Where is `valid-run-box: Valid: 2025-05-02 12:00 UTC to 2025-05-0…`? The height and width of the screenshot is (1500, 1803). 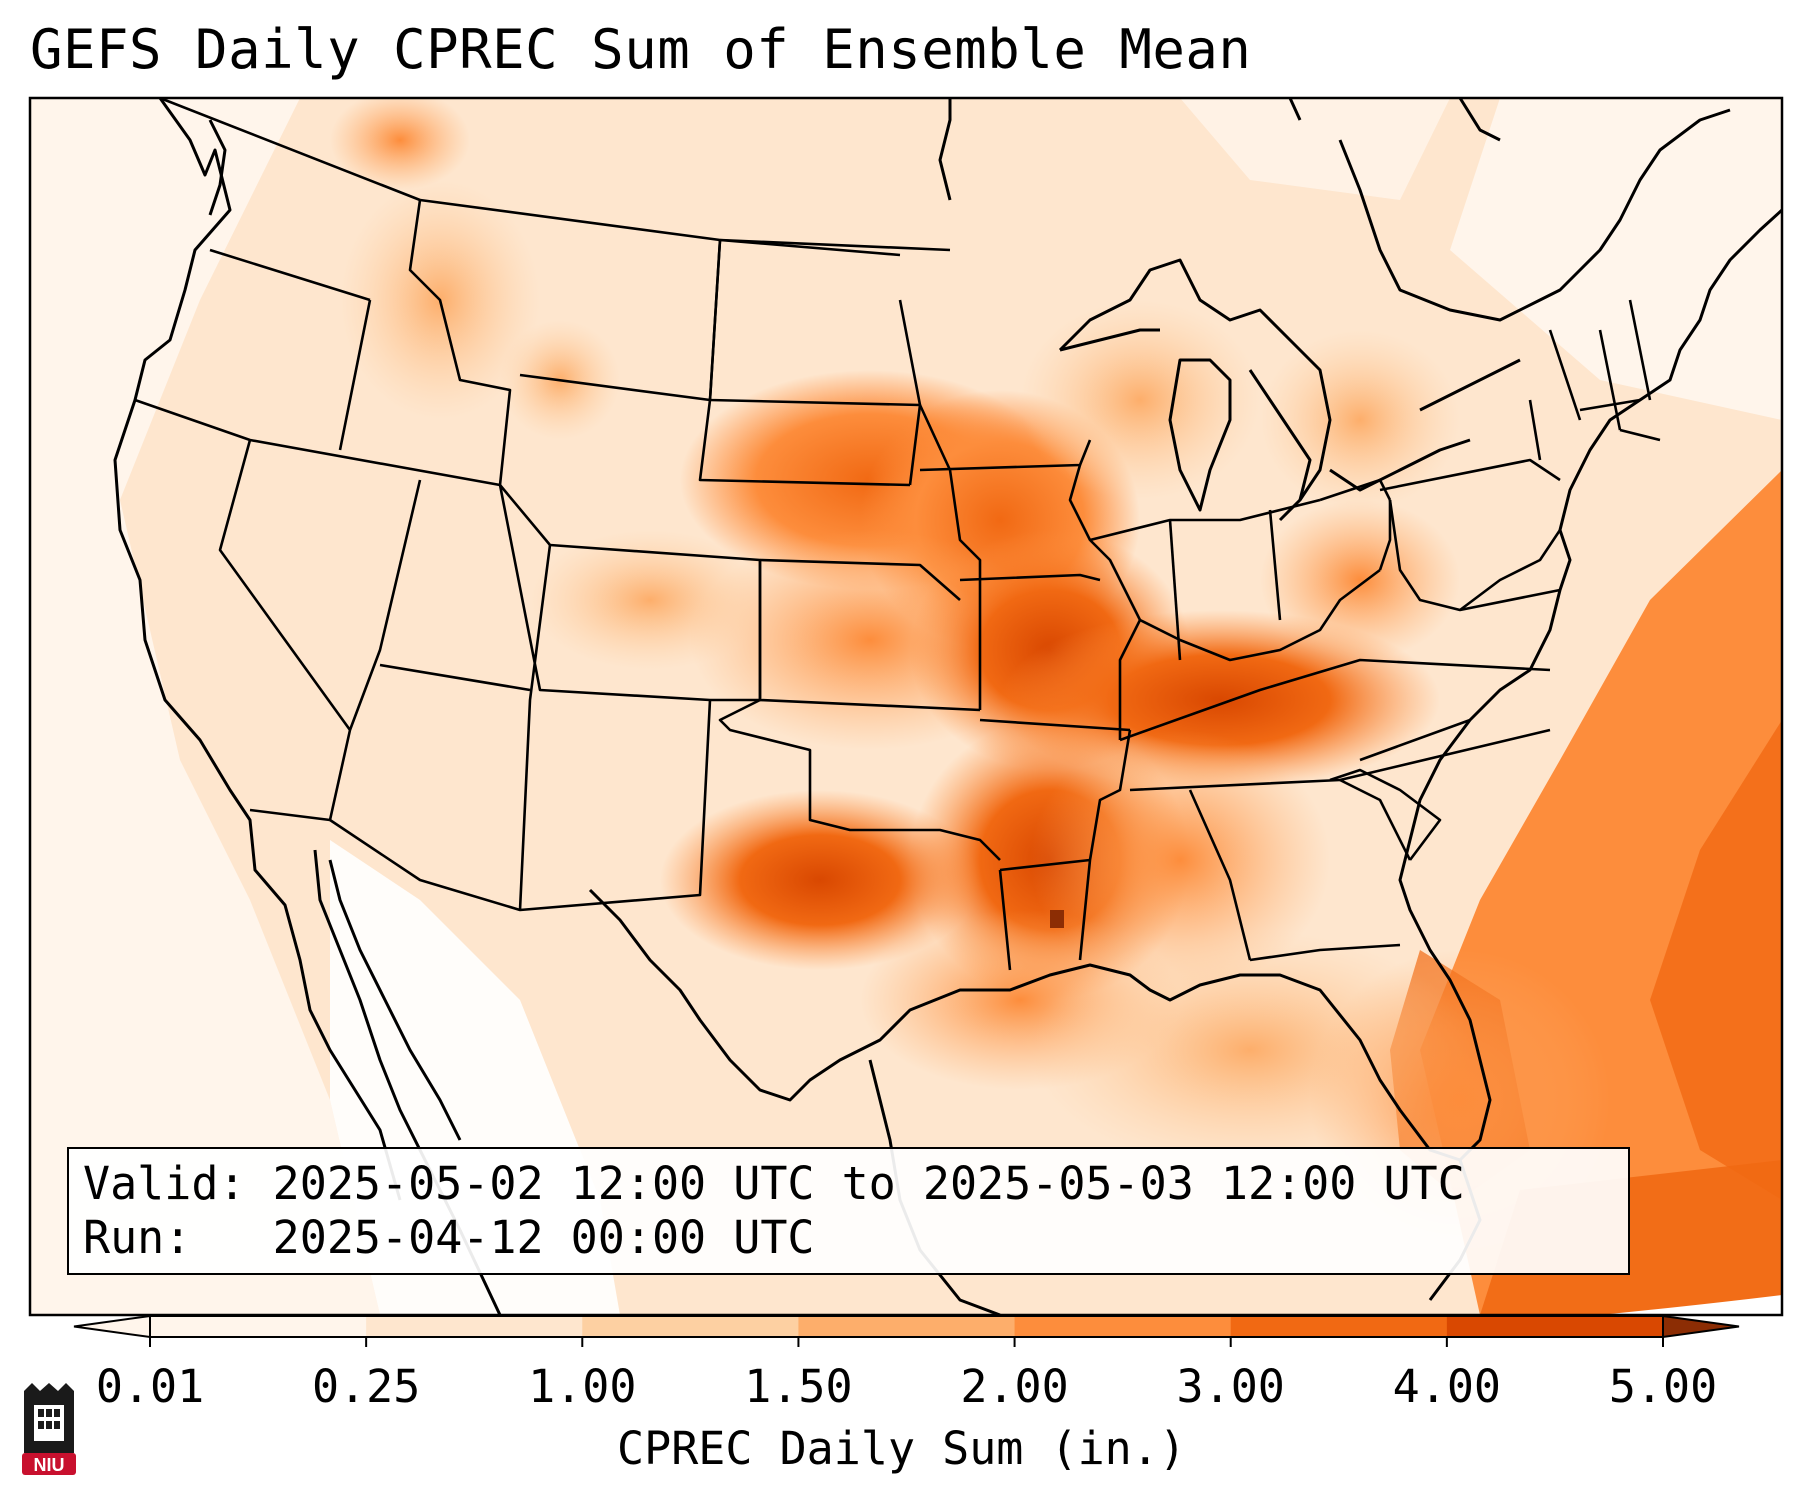 valid-run-box: Valid: 2025-05-02 12:00 UTC to 2025-05-0… is located at coordinates (848, 1211).